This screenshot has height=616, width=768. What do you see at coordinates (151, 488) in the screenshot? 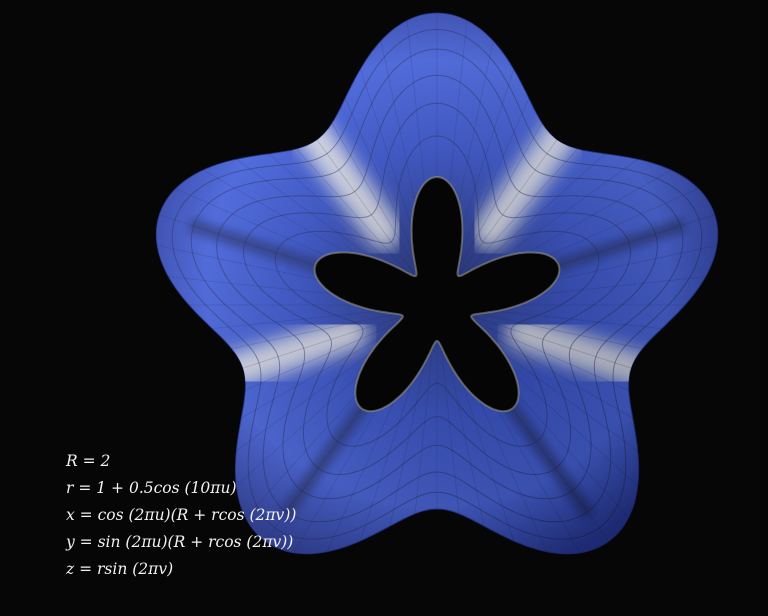
I see `equation-r: r = 1 + 0.5cos (10πu)` at bounding box center [151, 488].